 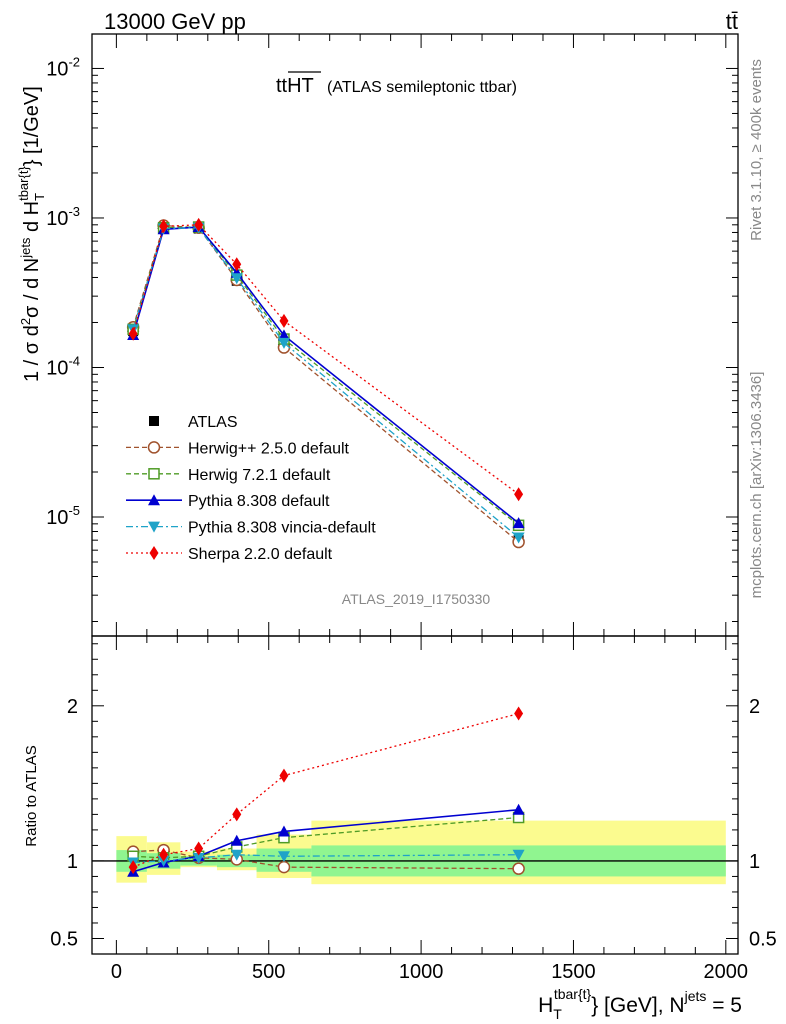 I want to click on rivet-version-label: Rivet 3.1.10, ≥ 400k events, so click(x=756, y=150).